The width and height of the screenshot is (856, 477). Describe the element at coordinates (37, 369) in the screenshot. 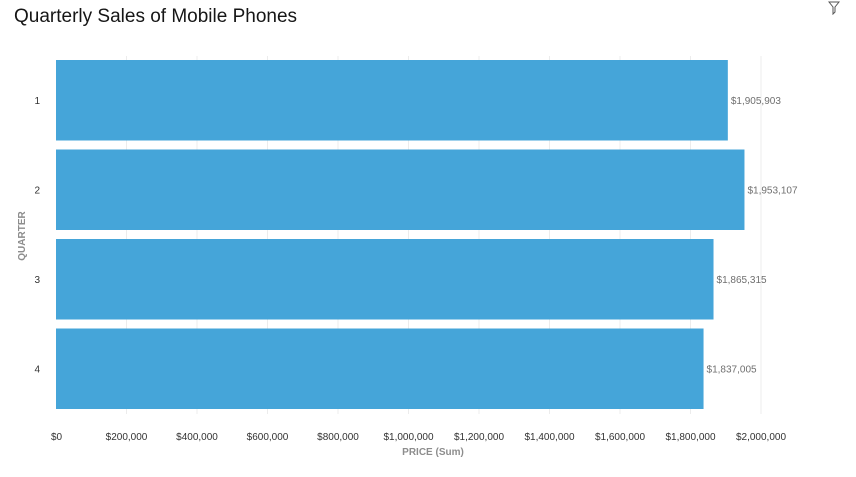

I see `y-tick-label: 4` at that location.